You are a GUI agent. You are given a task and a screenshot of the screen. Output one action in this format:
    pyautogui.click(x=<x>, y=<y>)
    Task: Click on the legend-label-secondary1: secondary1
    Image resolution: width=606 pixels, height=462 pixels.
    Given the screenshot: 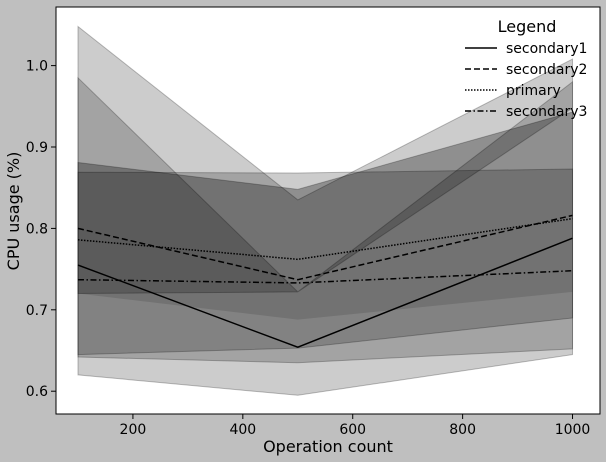 What is the action you would take?
    pyautogui.click(x=546, y=49)
    